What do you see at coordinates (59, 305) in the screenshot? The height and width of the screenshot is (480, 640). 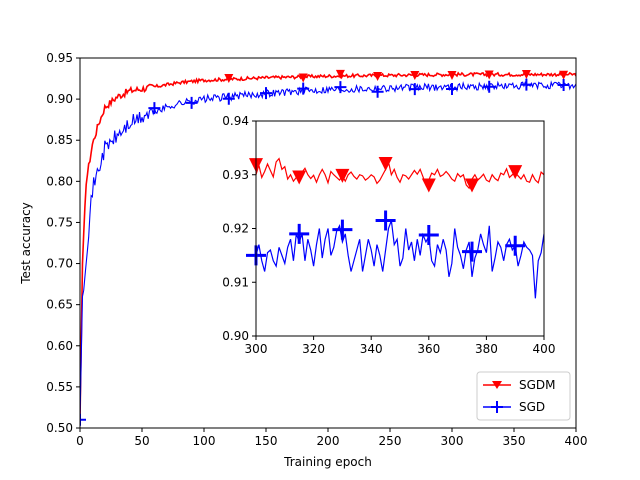 I see `main-y-tick-label: 0.65` at bounding box center [59, 305].